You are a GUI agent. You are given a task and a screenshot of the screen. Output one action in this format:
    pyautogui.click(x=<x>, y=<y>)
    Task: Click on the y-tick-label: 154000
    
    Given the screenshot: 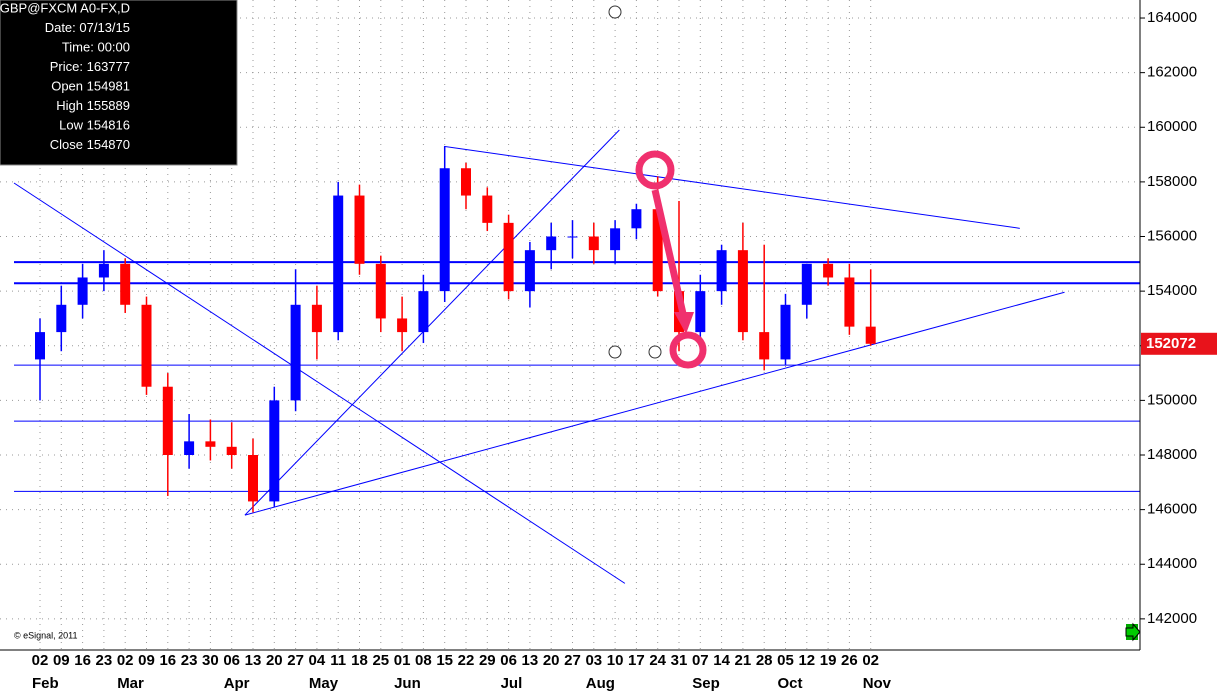 What is the action you would take?
    pyautogui.click(x=1172, y=290)
    